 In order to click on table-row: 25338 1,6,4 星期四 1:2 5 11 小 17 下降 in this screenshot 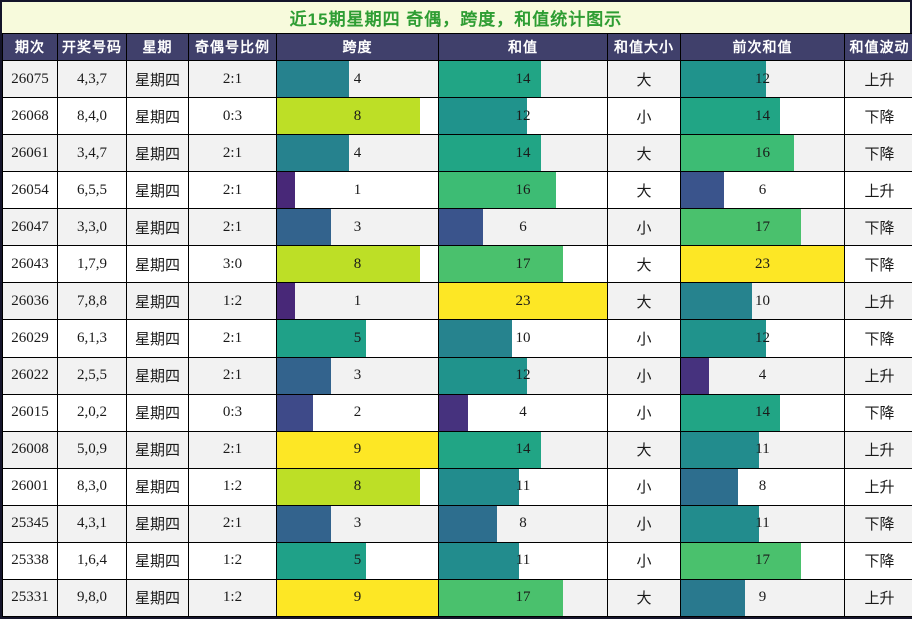, I will do `click(457, 560)`.